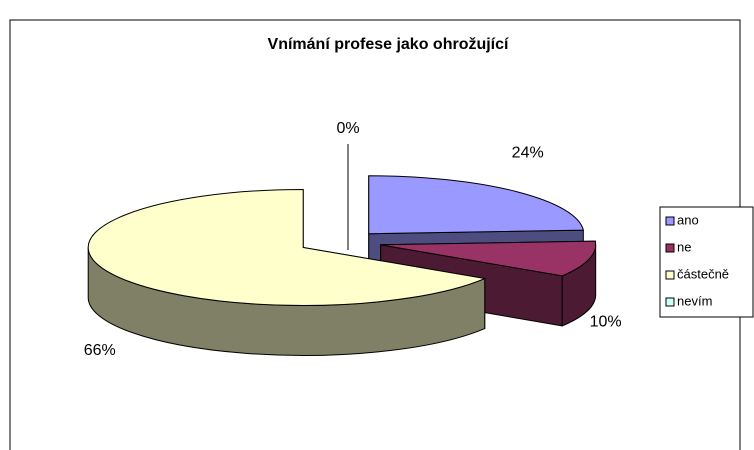 The width and height of the screenshot is (754, 450). I want to click on legend-label: ne, so click(684, 246).